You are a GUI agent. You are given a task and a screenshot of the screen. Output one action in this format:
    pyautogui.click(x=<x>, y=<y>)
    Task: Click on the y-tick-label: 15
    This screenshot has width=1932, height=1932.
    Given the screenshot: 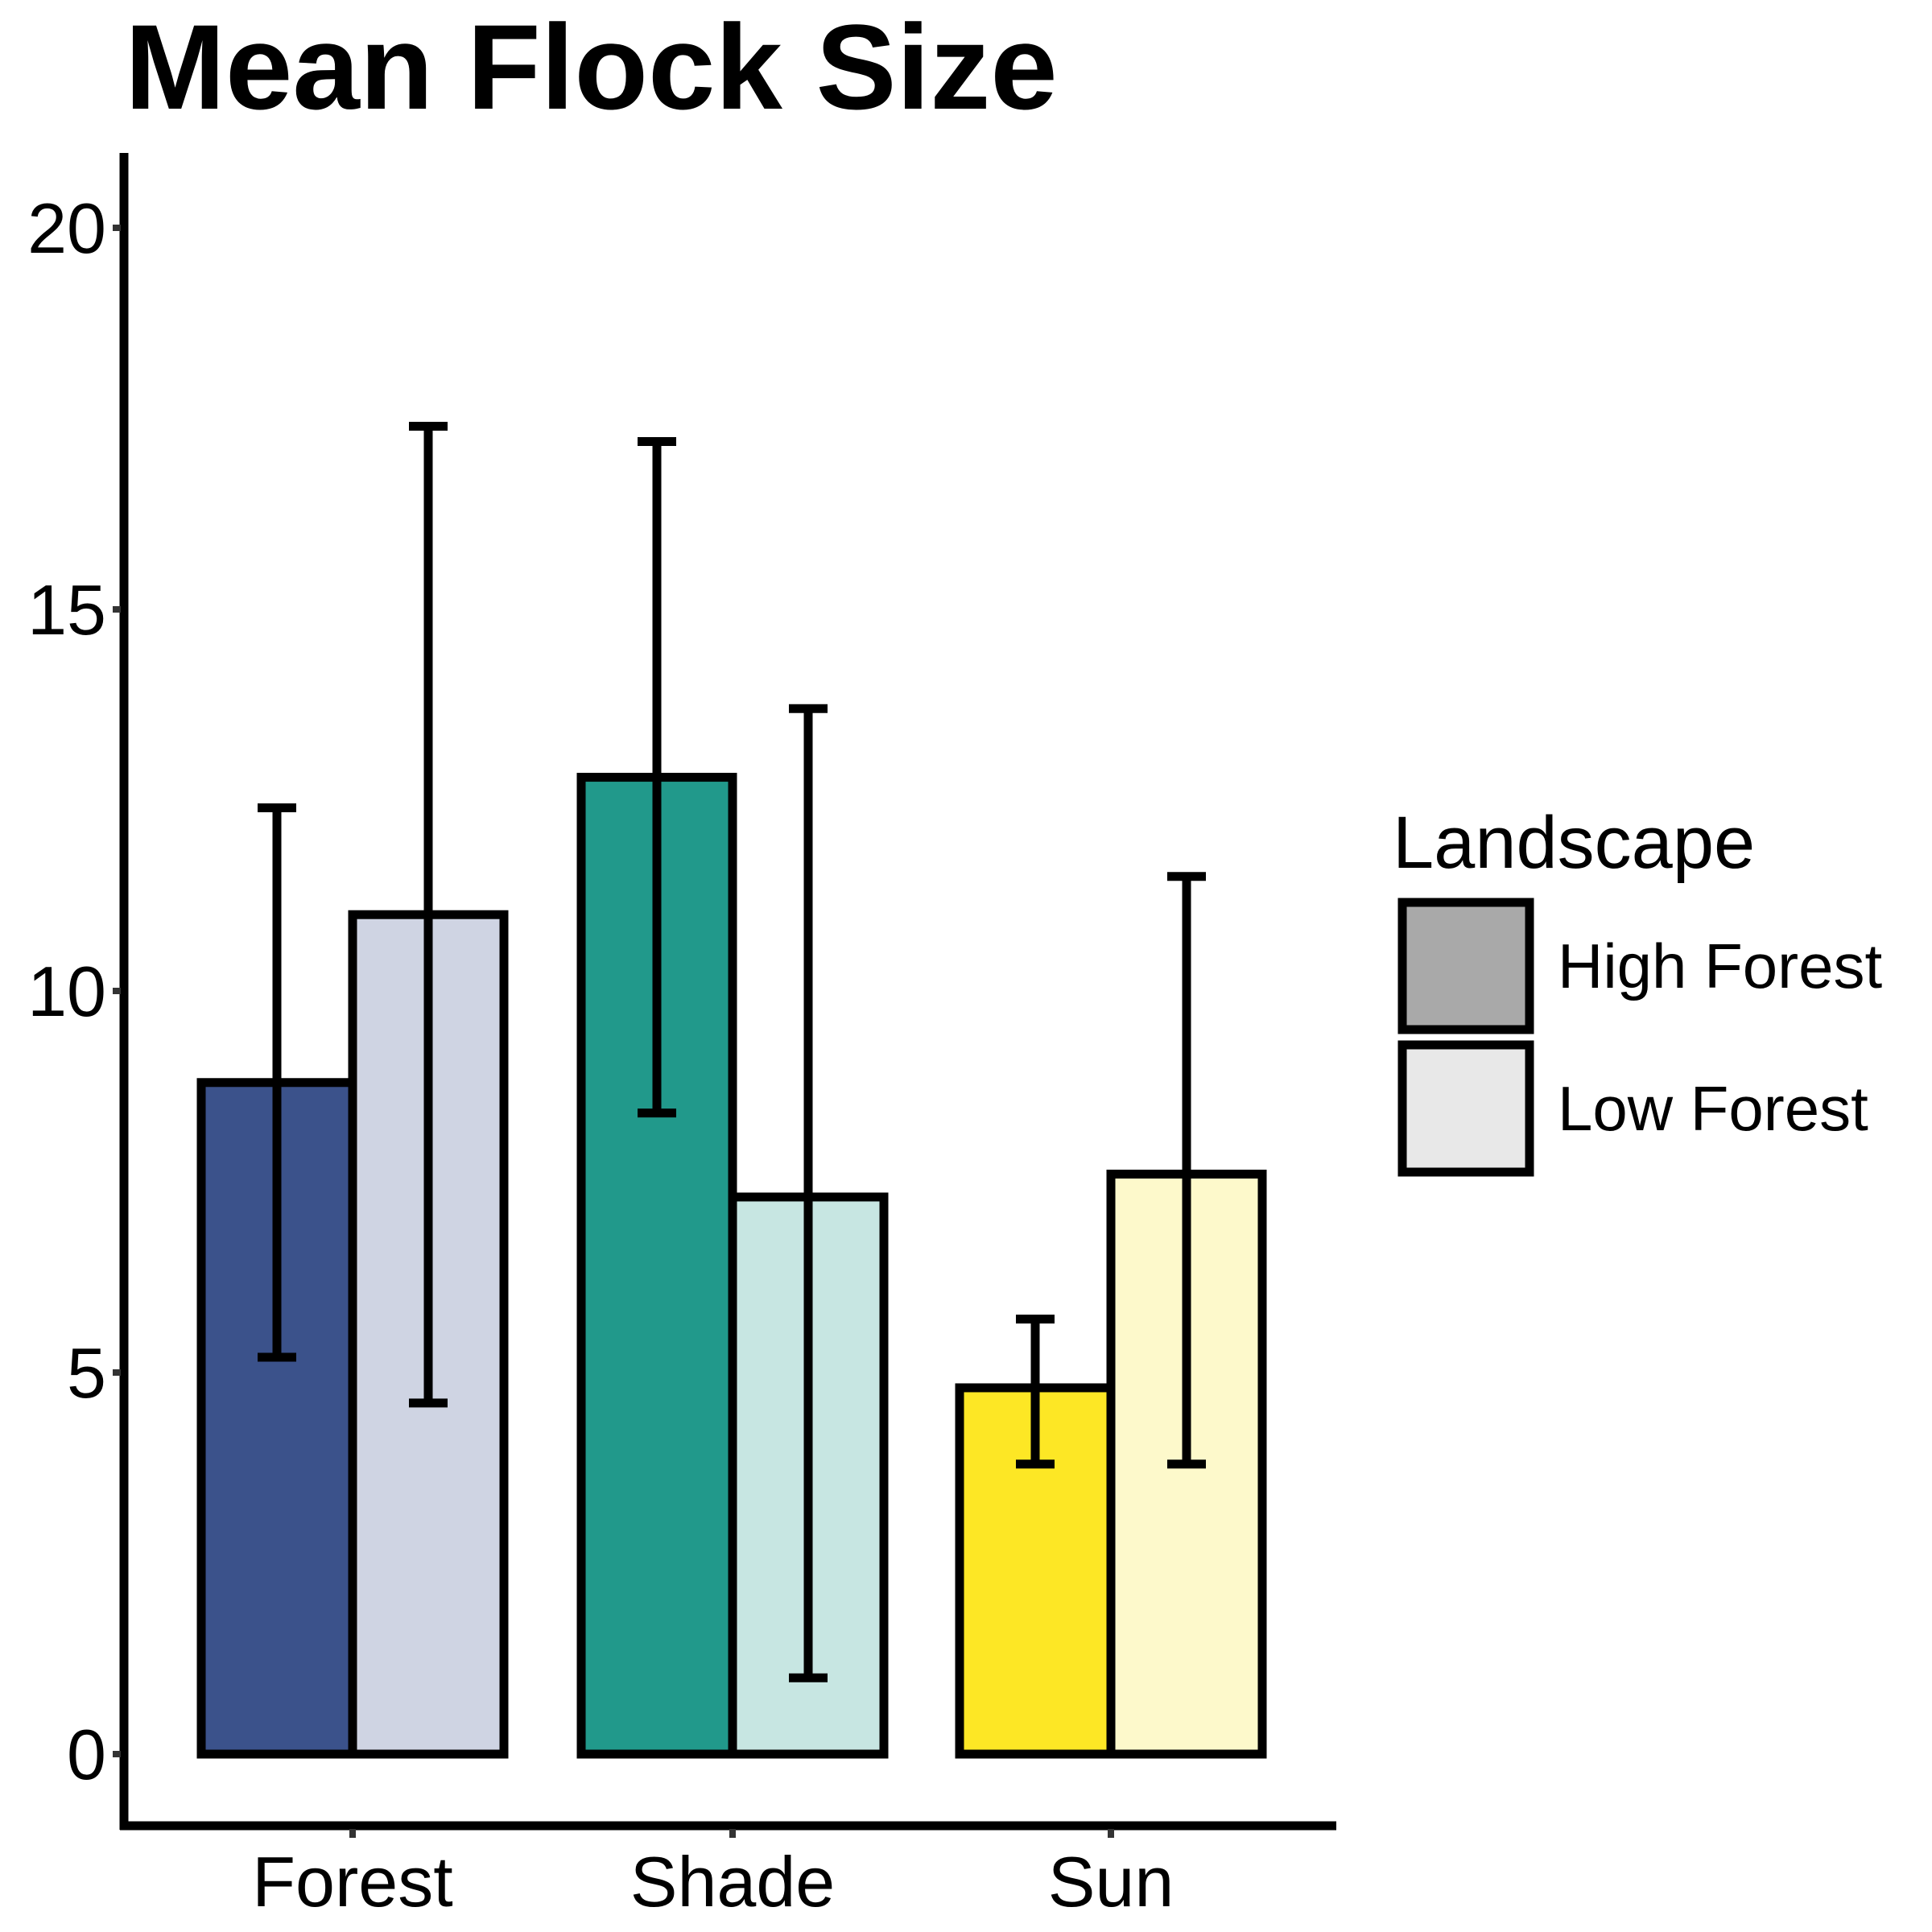 What is the action you would take?
    pyautogui.click(x=66, y=610)
    